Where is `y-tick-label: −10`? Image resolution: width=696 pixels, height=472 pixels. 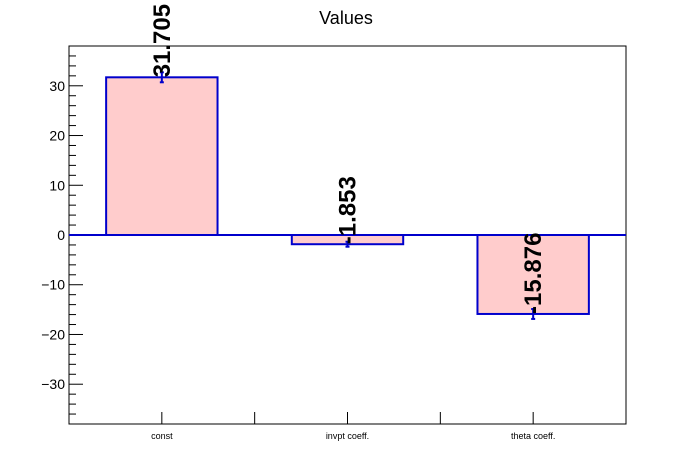
y-tick-label: −10 is located at coordinates (53, 285).